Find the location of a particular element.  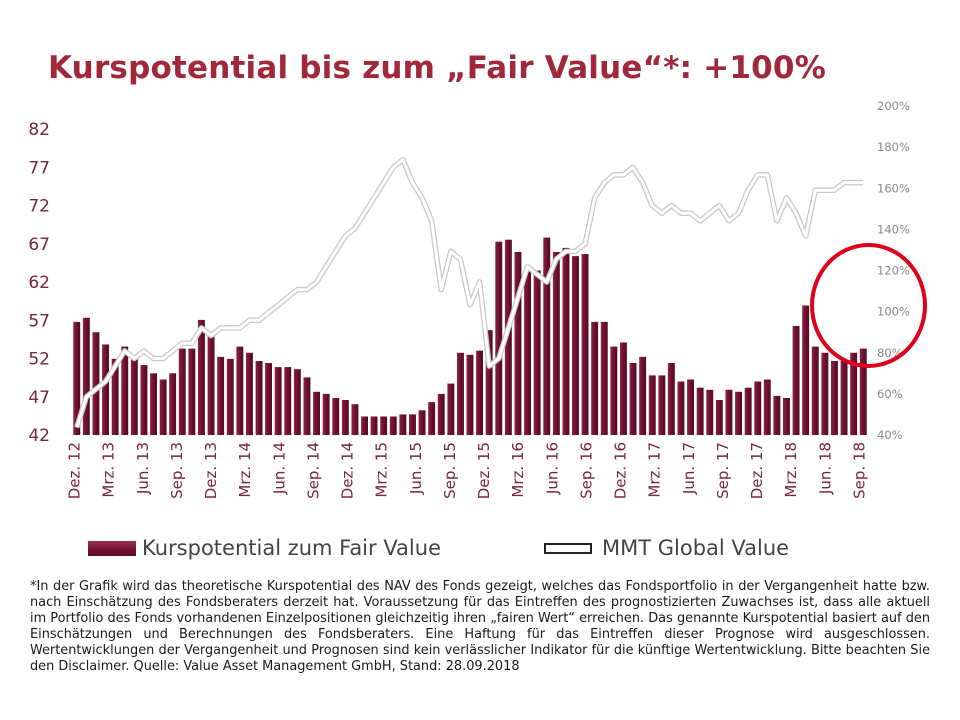

x-axis-tick-label: Mrz. 13 is located at coordinates (109, 470).